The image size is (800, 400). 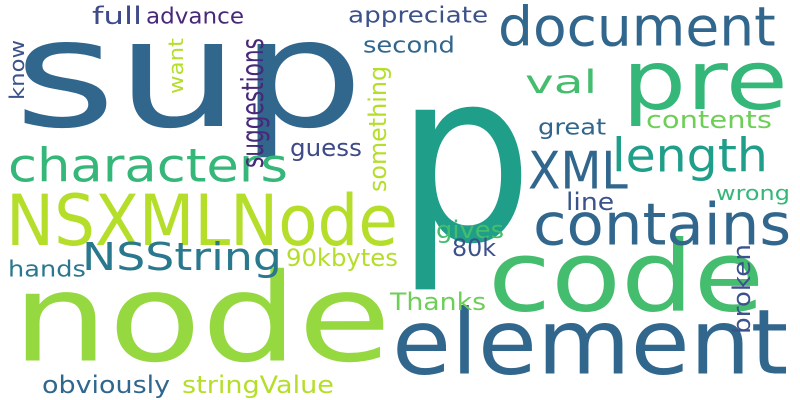 I want to click on word-document: document, so click(x=637, y=29).